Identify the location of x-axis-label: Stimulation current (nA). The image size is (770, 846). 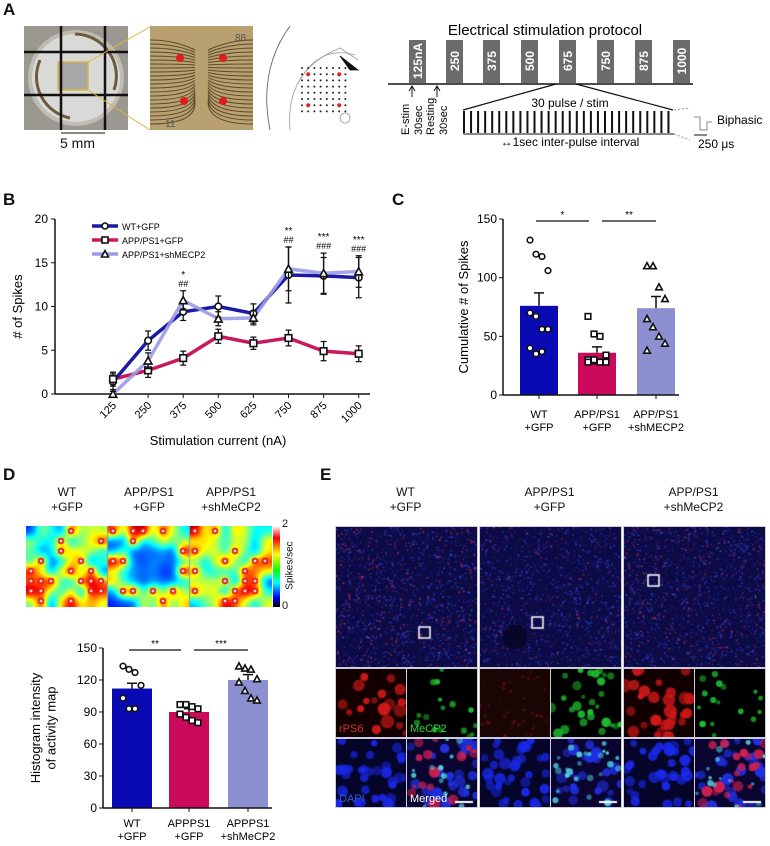
(218, 440).